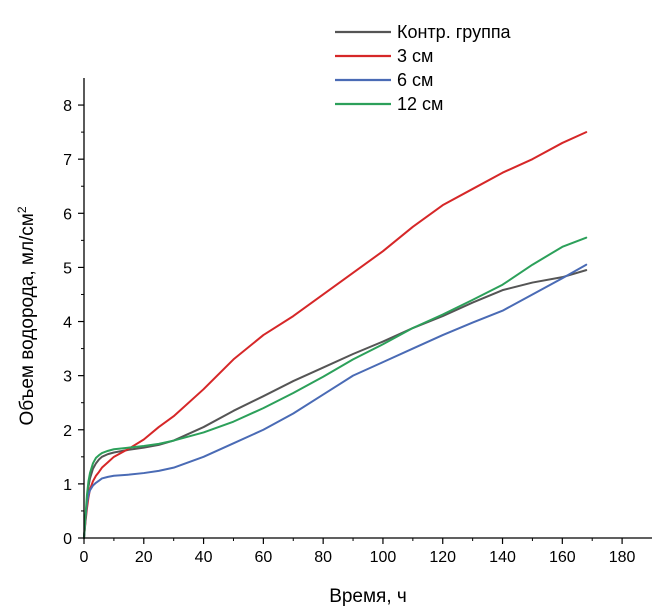 Image resolution: width=658 pixels, height=614 pixels. Describe the element at coordinates (22, 209) in the screenshot. I see `y-axis-label-superscript: 2` at that location.